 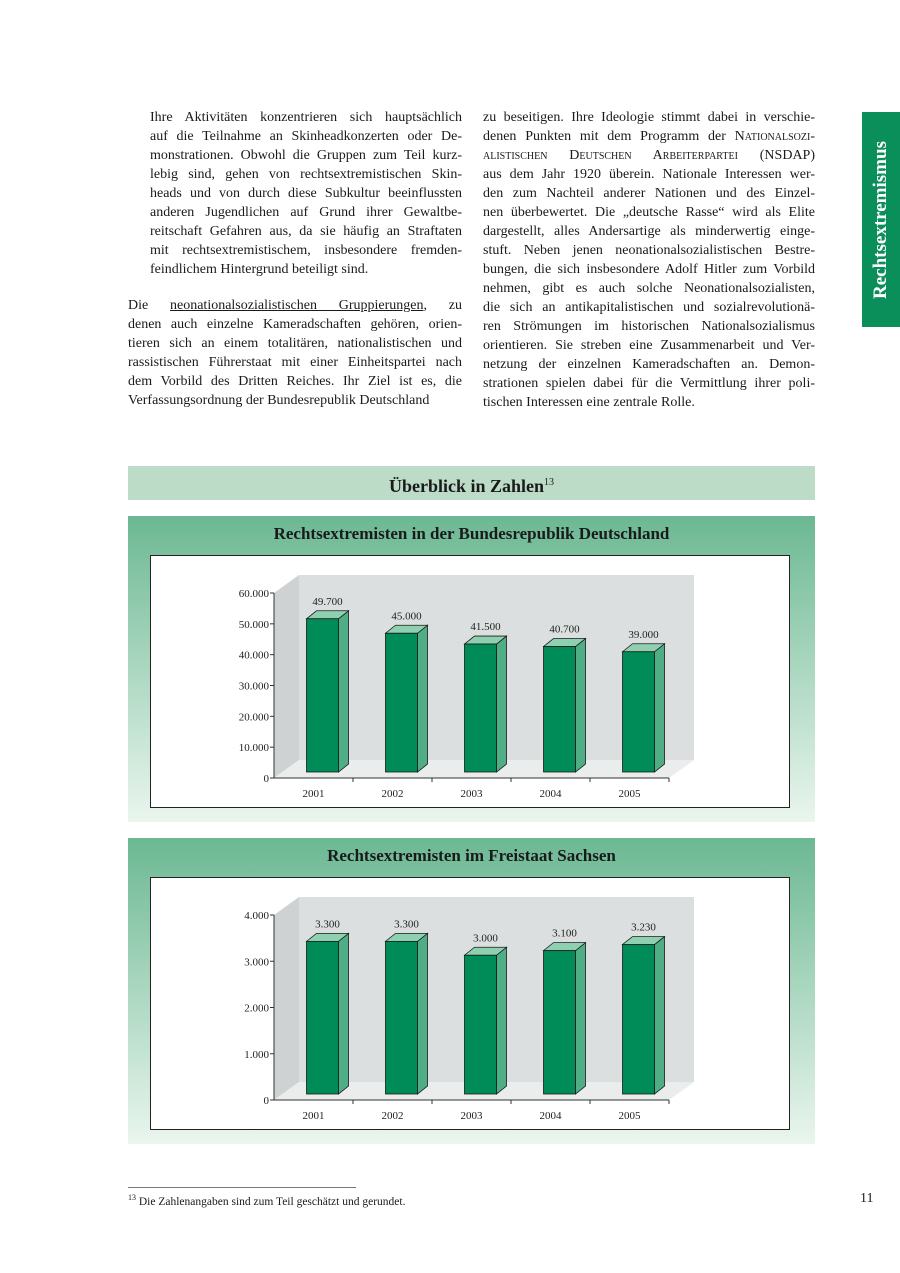 What do you see at coordinates (254, 687) in the screenshot?
I see `y-tick-label: 30.000` at bounding box center [254, 687].